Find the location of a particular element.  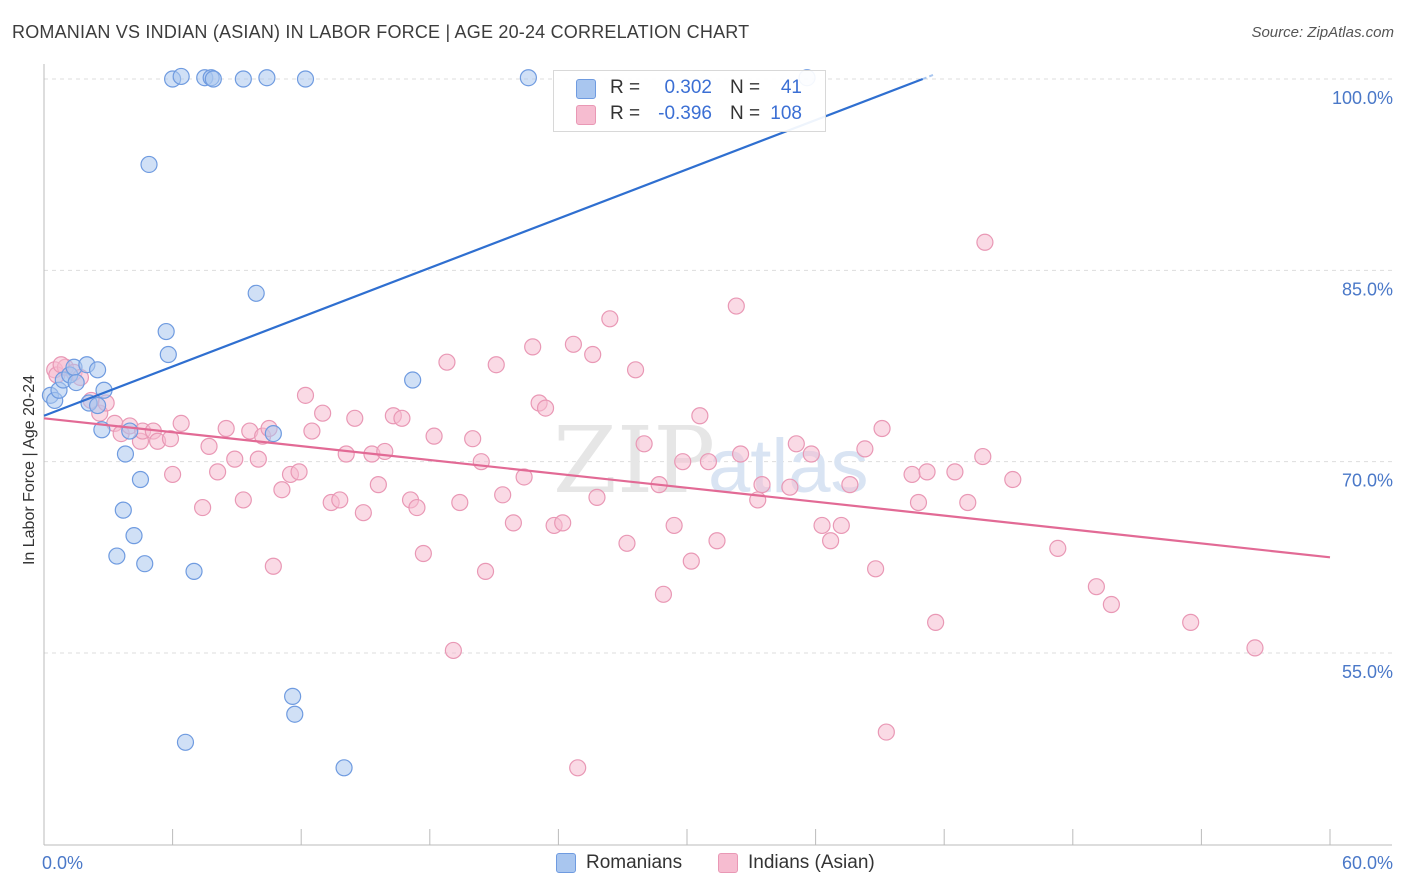

legend-n-value: 108 is located at coordinates (786, 113).